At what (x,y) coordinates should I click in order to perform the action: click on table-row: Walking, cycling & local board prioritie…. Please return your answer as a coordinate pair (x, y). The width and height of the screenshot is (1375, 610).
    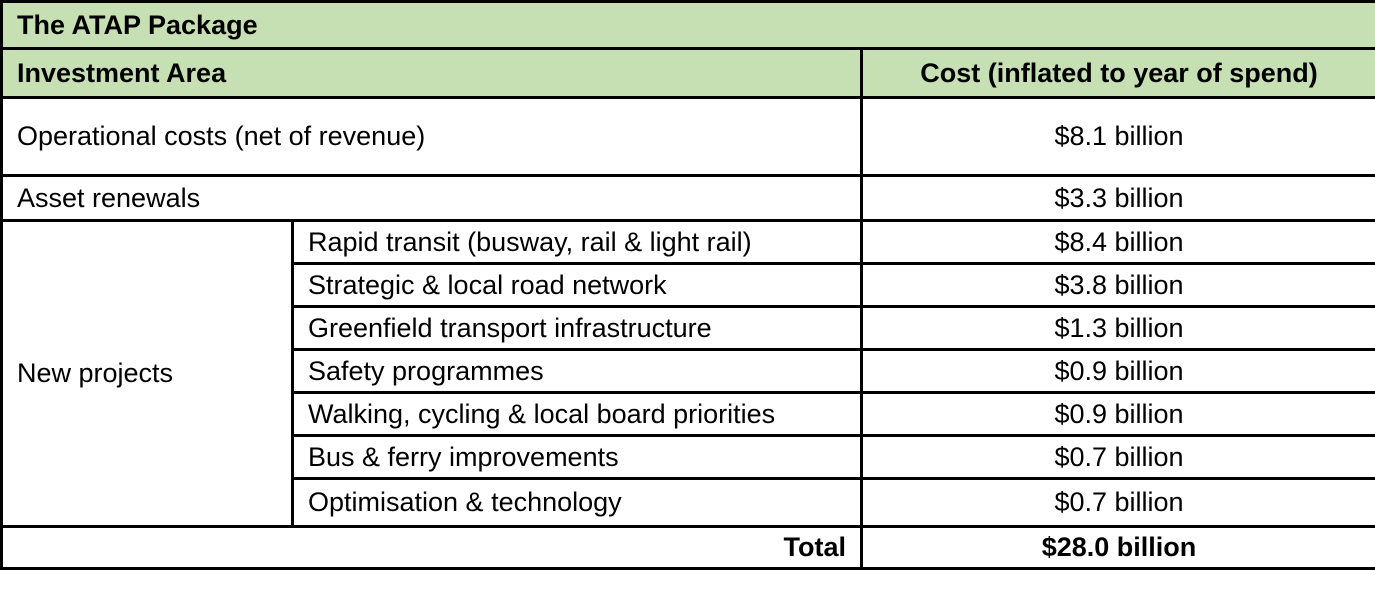
    Looking at the image, I should click on (688, 414).